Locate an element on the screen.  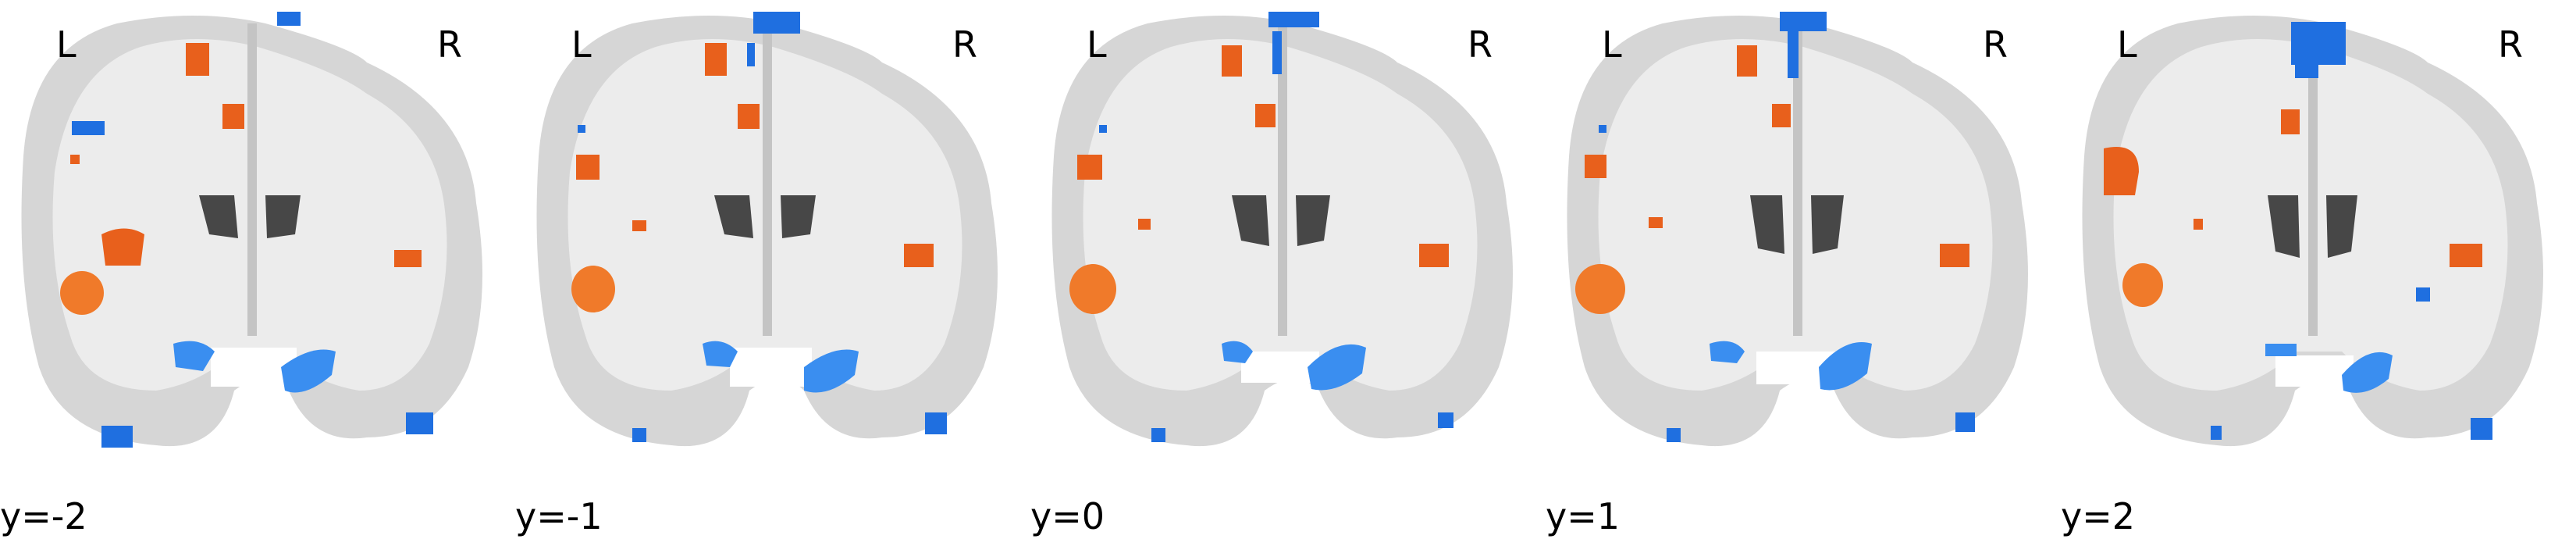
slice-coordinate-label: y=0 is located at coordinates (1067, 516).